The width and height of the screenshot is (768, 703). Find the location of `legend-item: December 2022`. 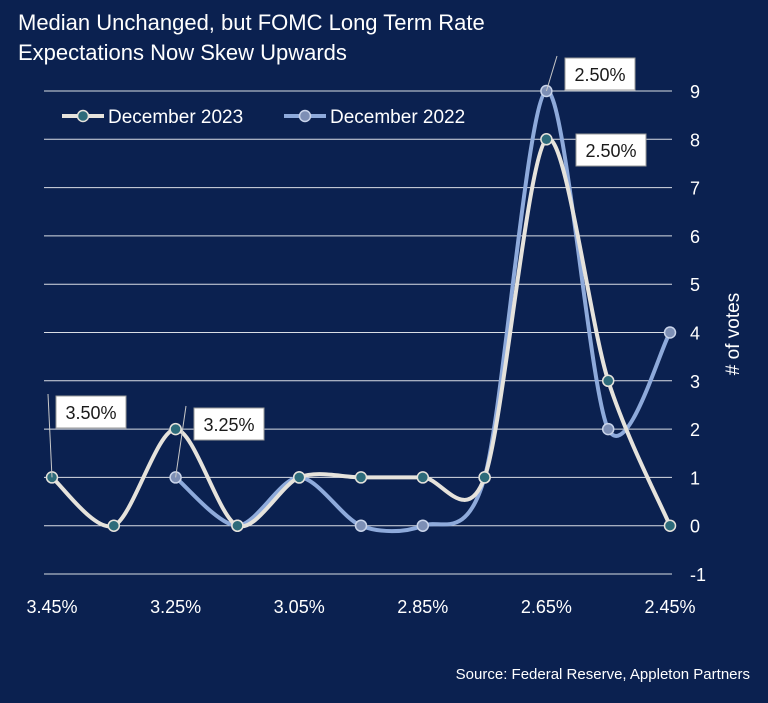

legend-item: December 2022 is located at coordinates (374, 117).